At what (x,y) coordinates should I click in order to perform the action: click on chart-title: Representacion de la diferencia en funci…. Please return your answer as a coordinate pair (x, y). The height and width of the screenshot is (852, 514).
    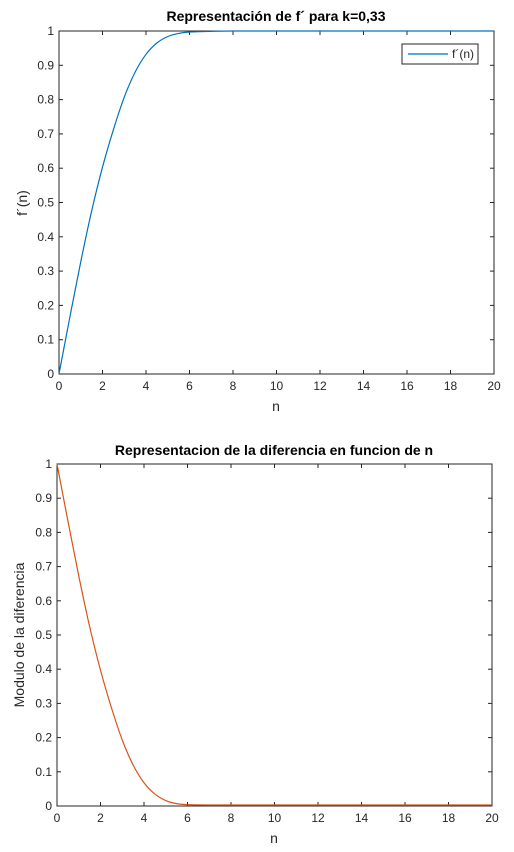
    Looking at the image, I should click on (274, 450).